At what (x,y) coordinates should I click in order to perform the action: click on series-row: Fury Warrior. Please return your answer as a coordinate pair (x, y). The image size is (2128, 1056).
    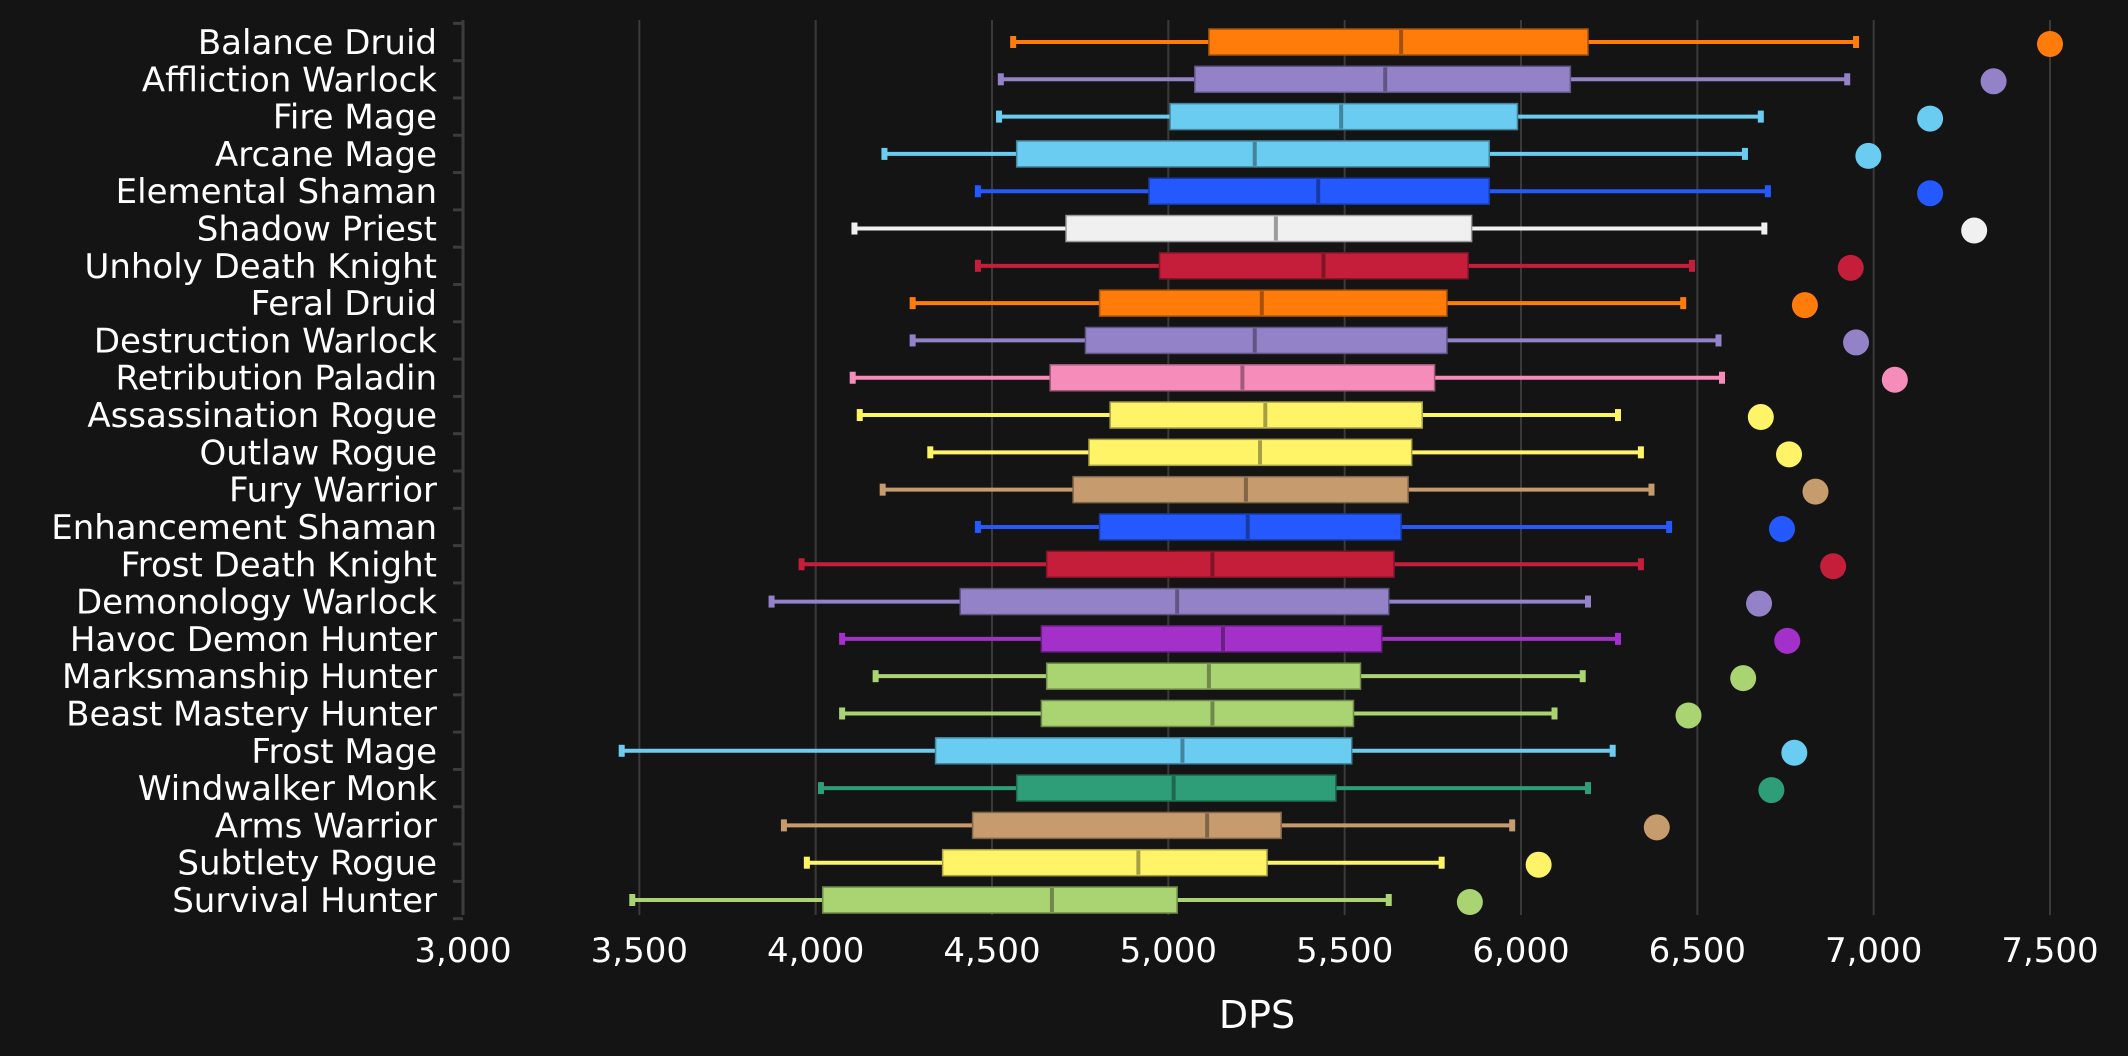
    Looking at the image, I should click on (1029, 491).